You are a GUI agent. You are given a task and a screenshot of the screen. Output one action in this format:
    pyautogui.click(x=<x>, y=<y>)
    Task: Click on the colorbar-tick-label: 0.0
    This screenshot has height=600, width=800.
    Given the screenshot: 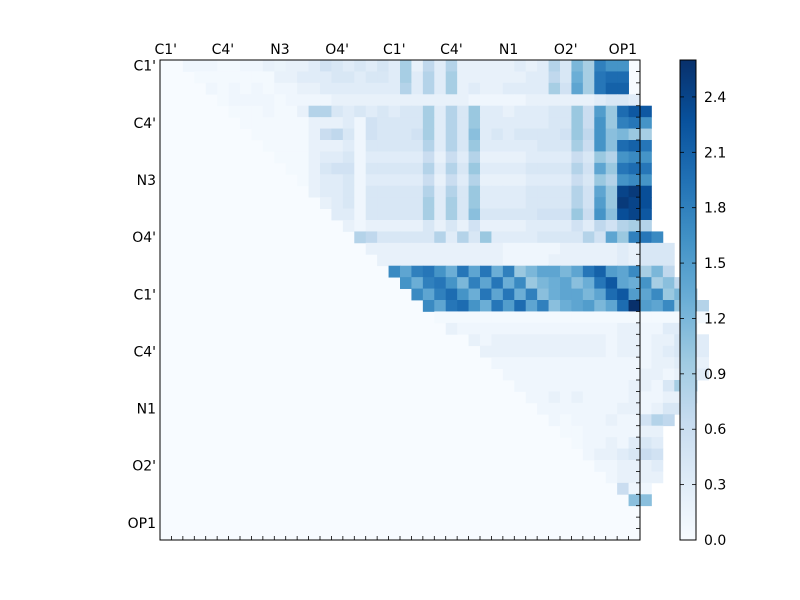 What is the action you would take?
    pyautogui.click(x=715, y=541)
    